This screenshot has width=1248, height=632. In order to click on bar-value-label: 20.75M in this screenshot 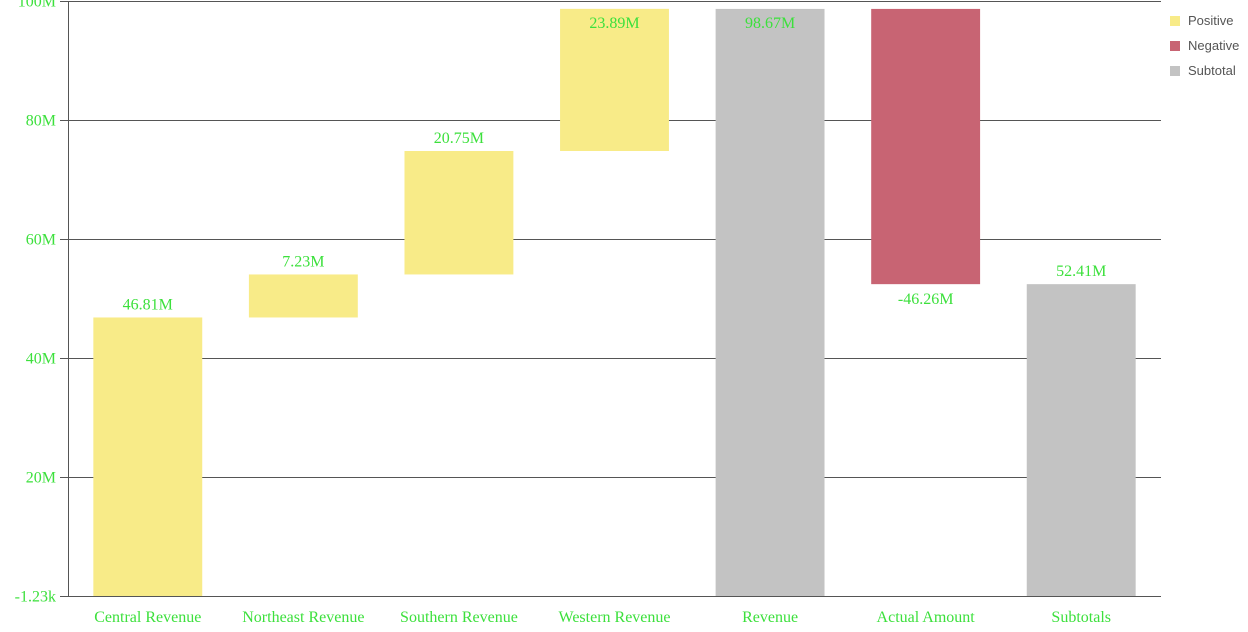, I will do `click(459, 138)`.